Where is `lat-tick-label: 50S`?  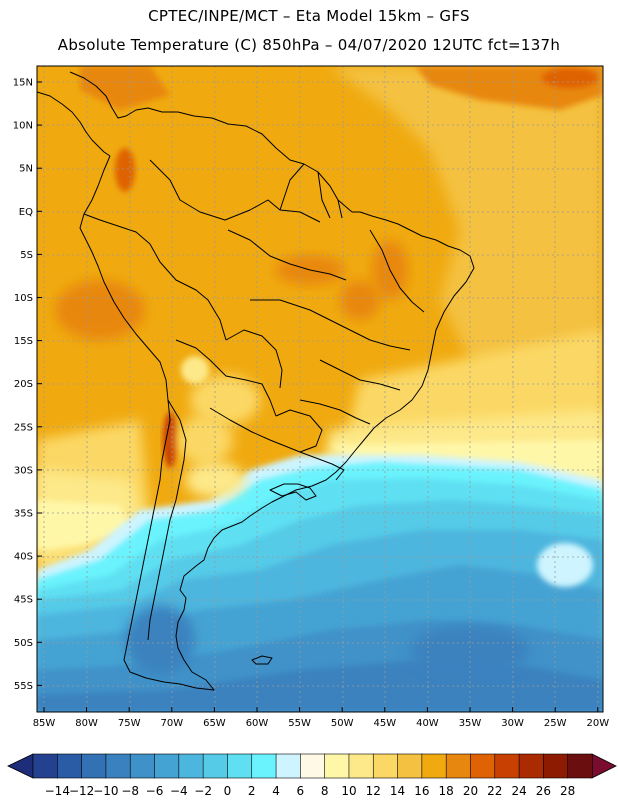 lat-tick-label: 50S is located at coordinates (23, 643).